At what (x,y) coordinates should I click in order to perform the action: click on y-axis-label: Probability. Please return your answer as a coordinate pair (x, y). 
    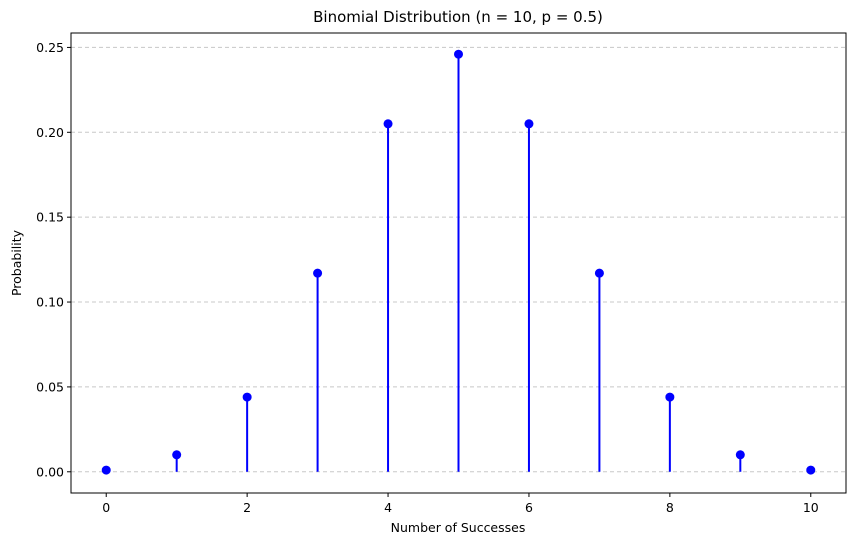
    Looking at the image, I should click on (16, 262).